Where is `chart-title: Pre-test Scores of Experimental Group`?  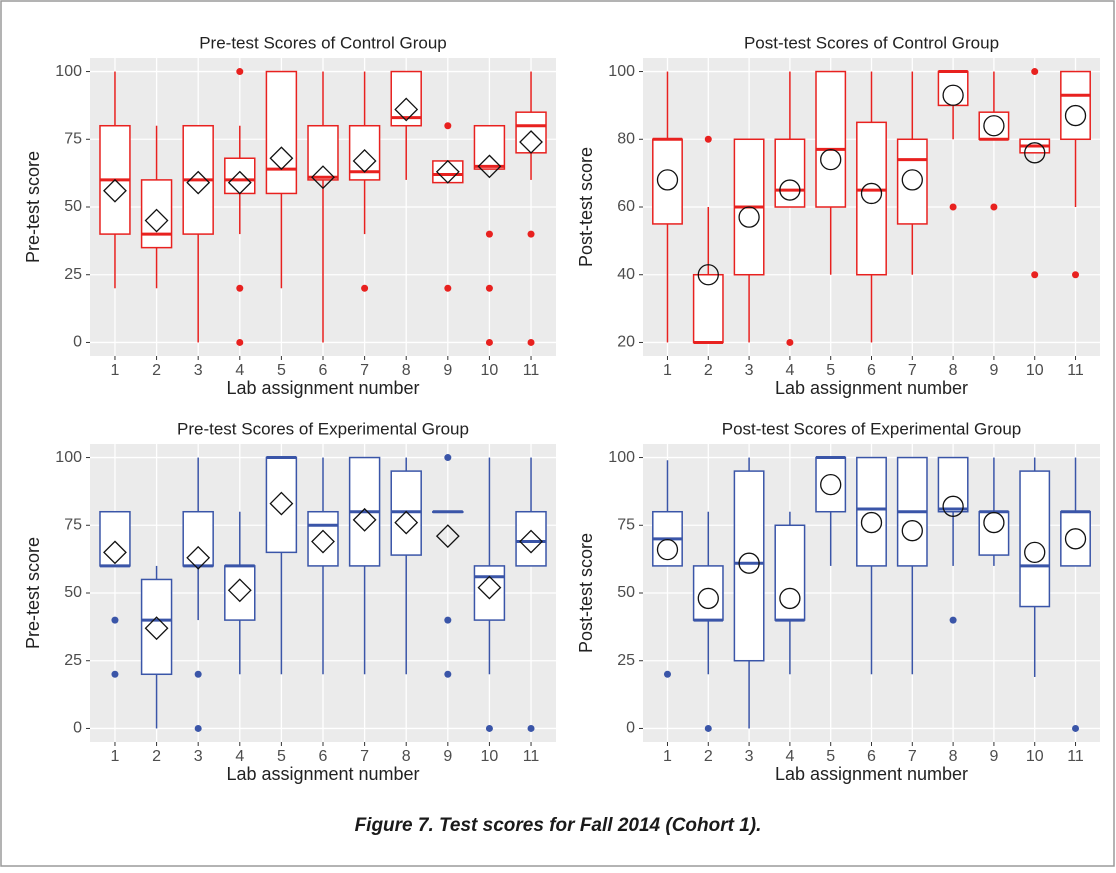
chart-title: Pre-test Scores of Experimental Group is located at coordinates (323, 428).